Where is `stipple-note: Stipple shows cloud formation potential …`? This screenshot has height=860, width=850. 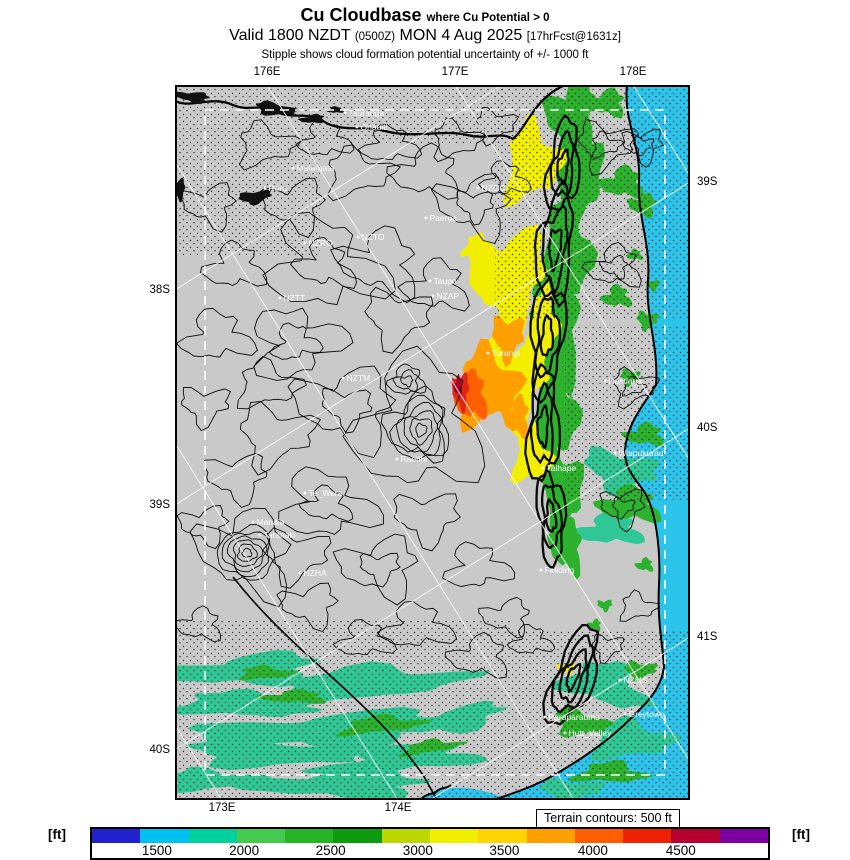
stipple-note: Stipple shows cloud formation potential … is located at coordinates (425, 55).